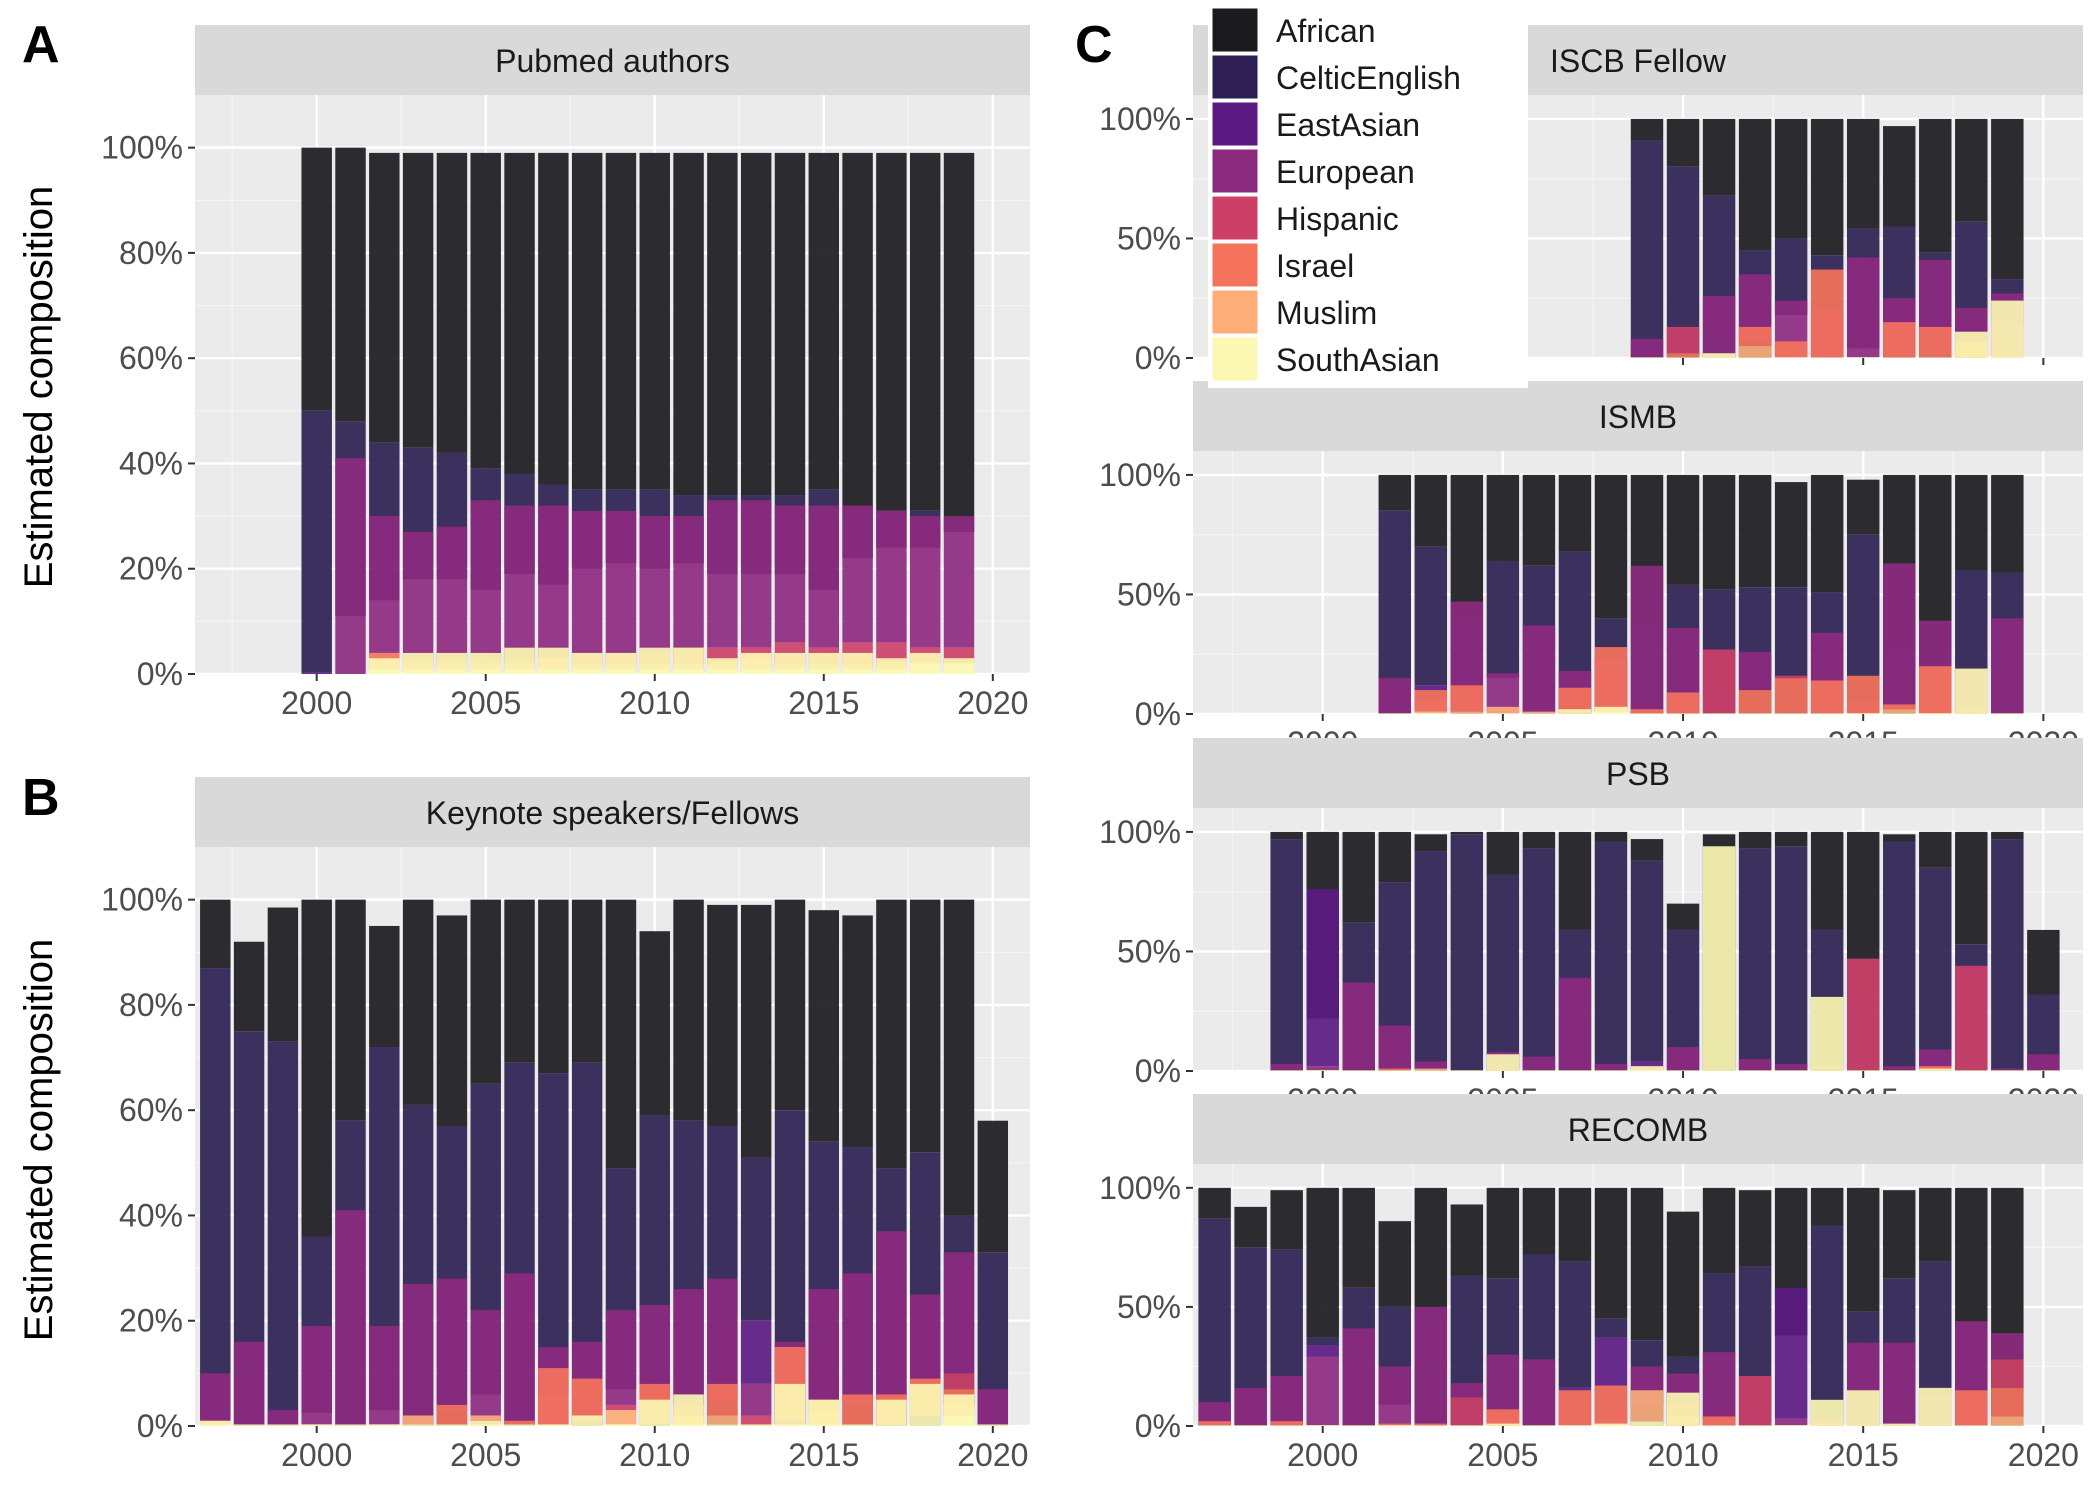  Describe the element at coordinates (41, 45) in the screenshot. I see `panel-letter-a: A` at that location.